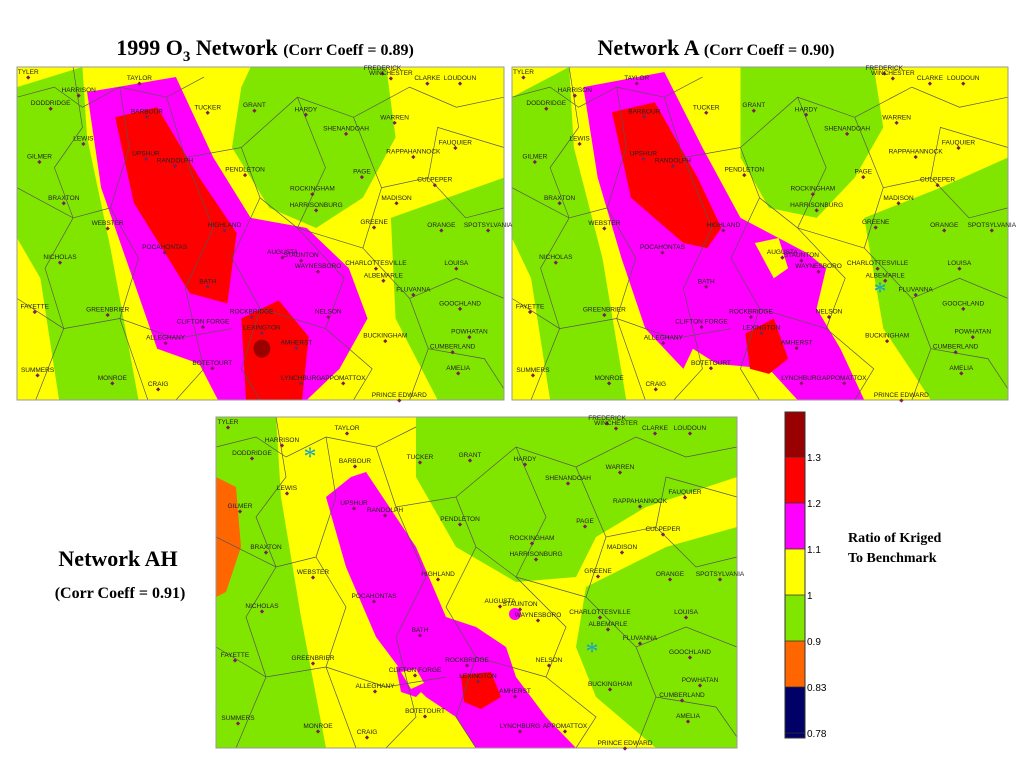 The width and height of the screenshot is (1024, 768). I want to click on county-label: PAGE, so click(585, 521).